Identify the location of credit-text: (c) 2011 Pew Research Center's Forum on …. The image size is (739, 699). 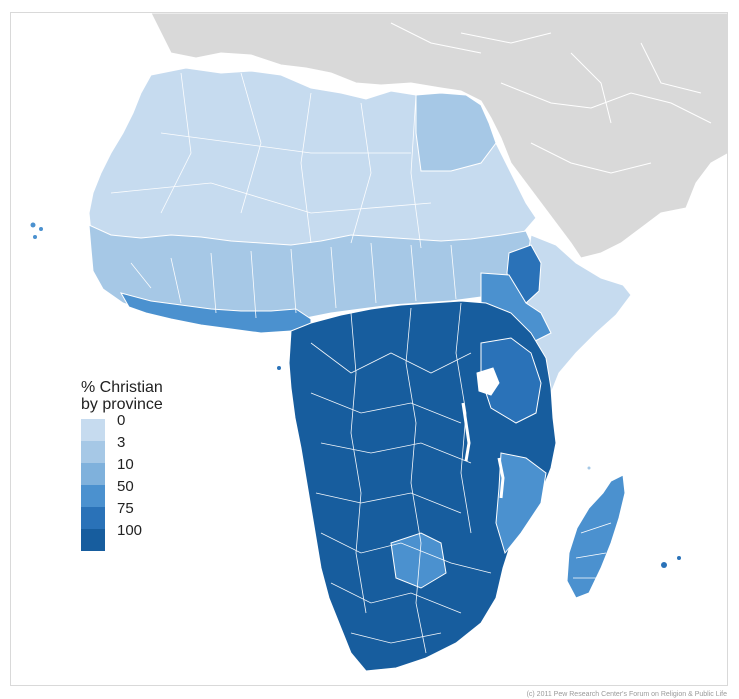
(626, 694).